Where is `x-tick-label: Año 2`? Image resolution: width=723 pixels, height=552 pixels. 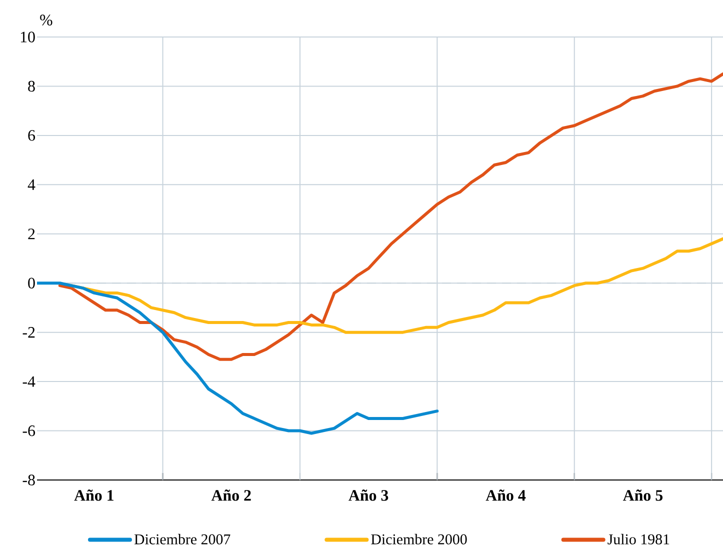
x-tick-label: Año 2 is located at coordinates (231, 495).